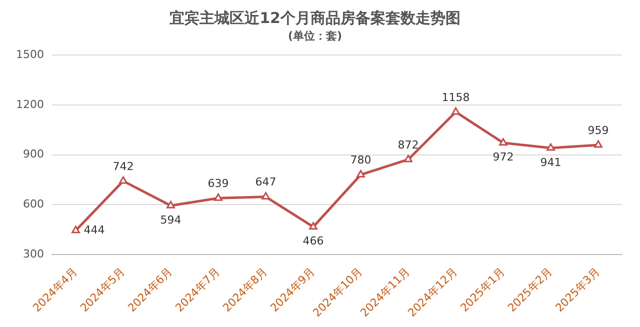 The image size is (640, 327). I want to click on data-label: 1158, so click(456, 97).